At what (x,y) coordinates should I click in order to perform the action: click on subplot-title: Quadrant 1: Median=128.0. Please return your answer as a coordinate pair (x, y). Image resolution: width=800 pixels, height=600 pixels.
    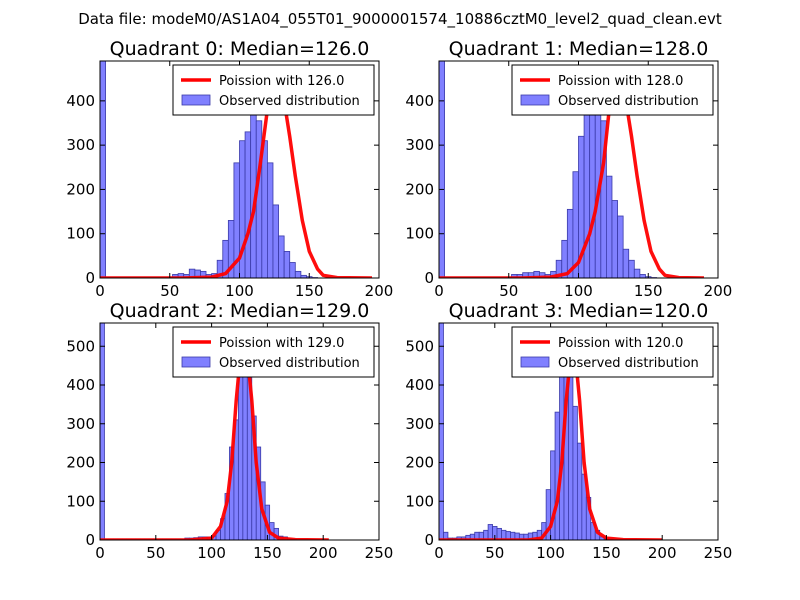
    Looking at the image, I should click on (579, 49).